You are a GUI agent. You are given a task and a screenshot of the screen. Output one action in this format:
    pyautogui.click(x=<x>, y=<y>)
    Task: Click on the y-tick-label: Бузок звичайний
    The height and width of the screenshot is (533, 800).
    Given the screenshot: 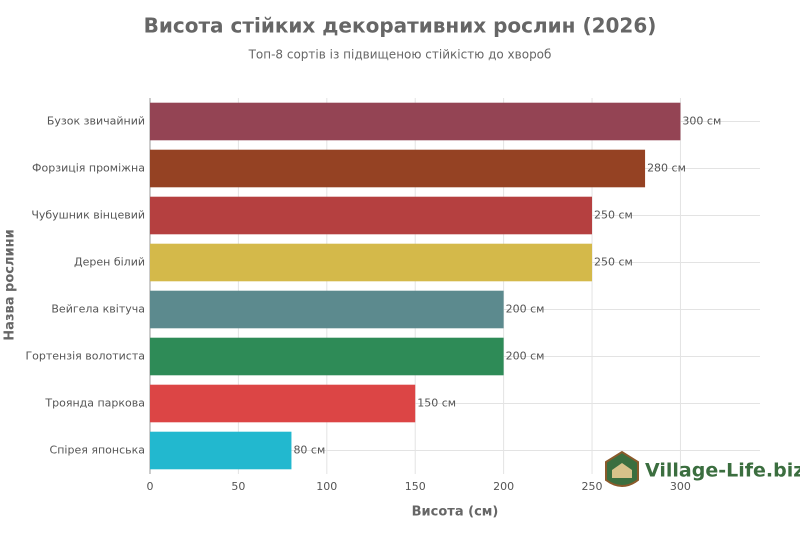 What is the action you would take?
    pyautogui.click(x=96, y=121)
    